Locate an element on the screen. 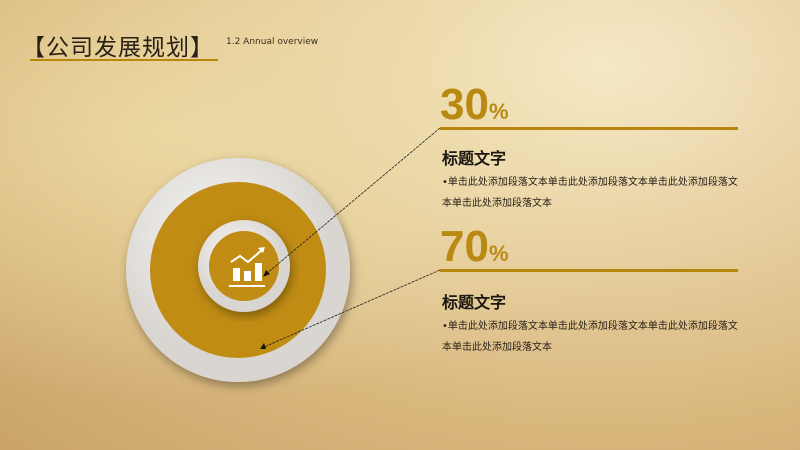 The image size is (800, 450). inner-gold is located at coordinates (244, 266).